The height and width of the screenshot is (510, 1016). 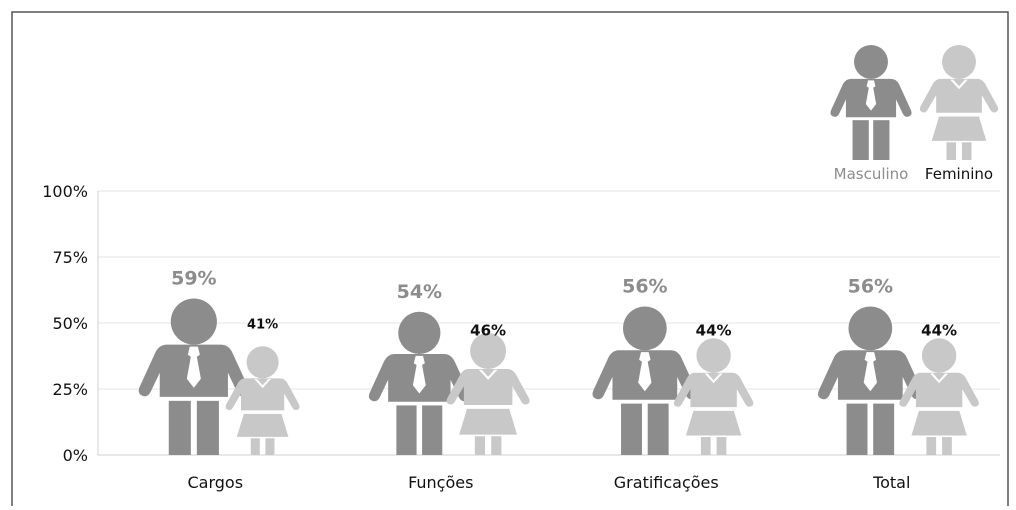 I want to click on y-tick-label: 100%, so click(x=65, y=191).